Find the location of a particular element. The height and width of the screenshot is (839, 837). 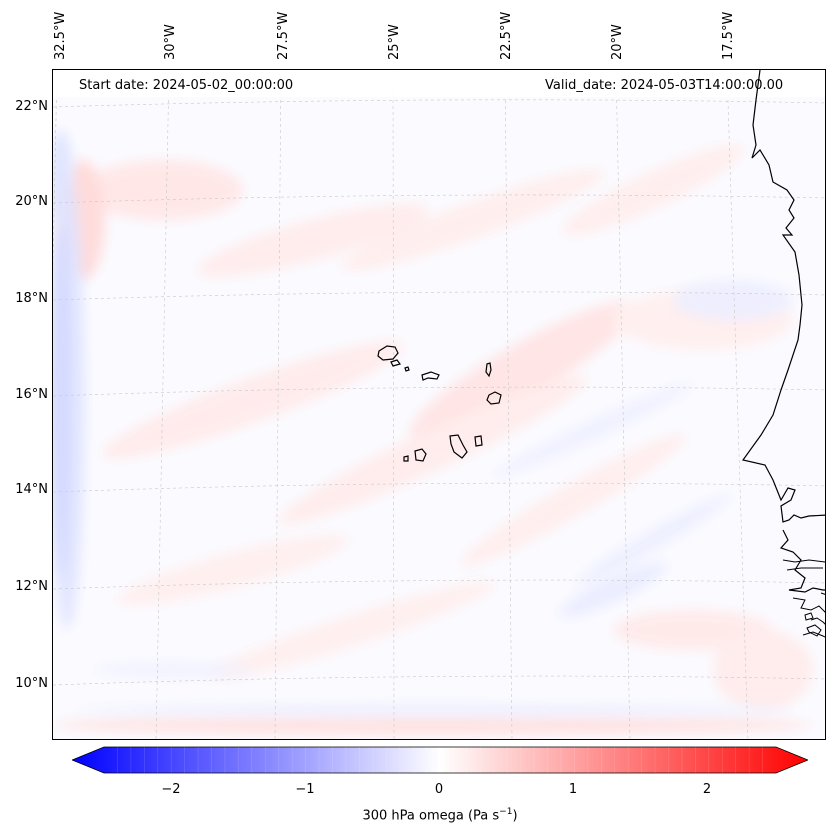

island-fogo is located at coordinates (420, 455).